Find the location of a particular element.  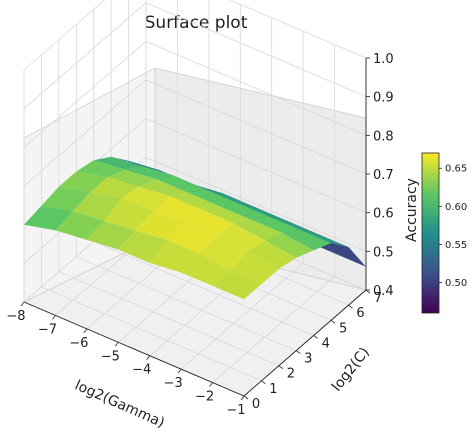

y-tick-label: 4 is located at coordinates (326, 343).